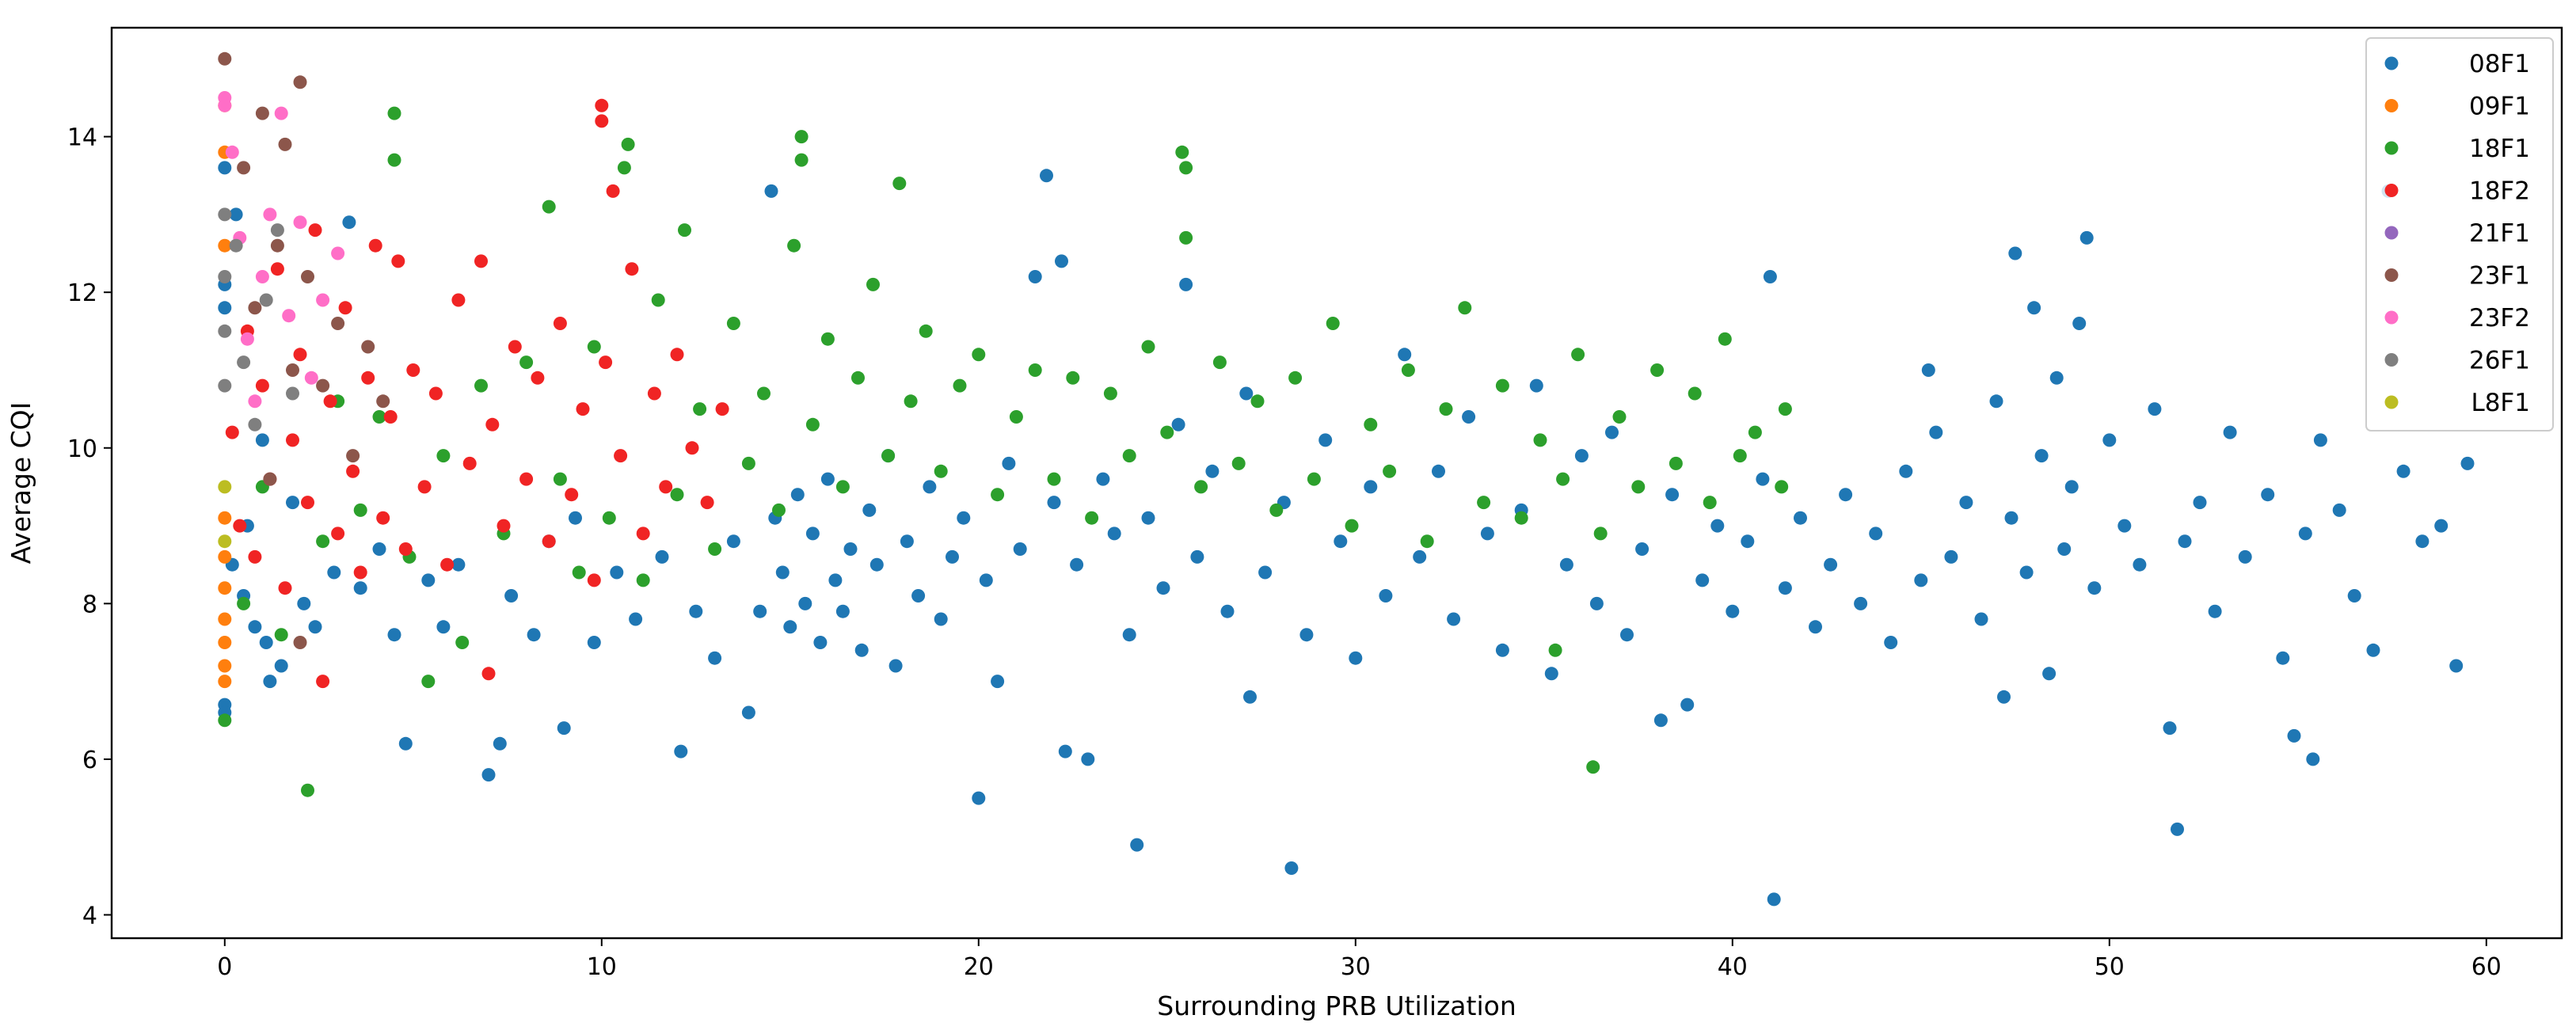 The width and height of the screenshot is (2576, 1034). I want to click on series-23F2, so click(281, 250).